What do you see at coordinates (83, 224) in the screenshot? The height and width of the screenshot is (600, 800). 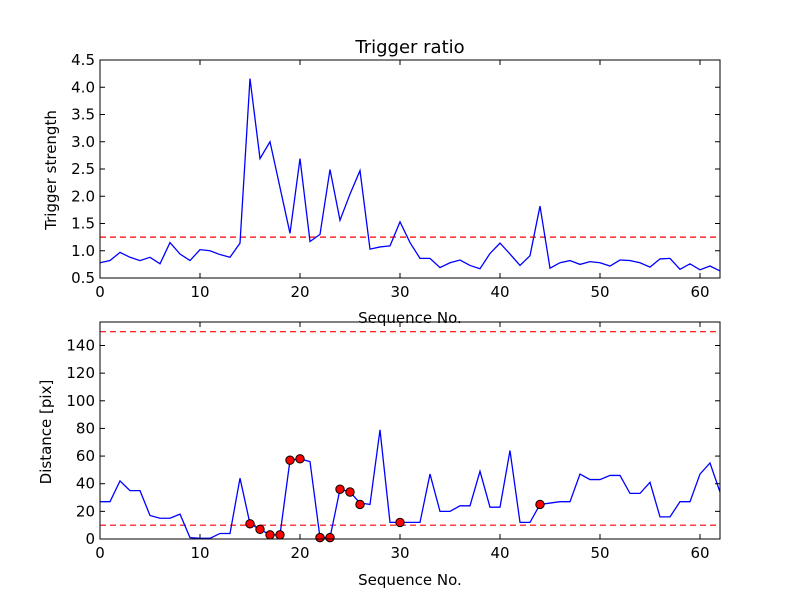 I see `top-ytick-label-2: 1.5` at bounding box center [83, 224].